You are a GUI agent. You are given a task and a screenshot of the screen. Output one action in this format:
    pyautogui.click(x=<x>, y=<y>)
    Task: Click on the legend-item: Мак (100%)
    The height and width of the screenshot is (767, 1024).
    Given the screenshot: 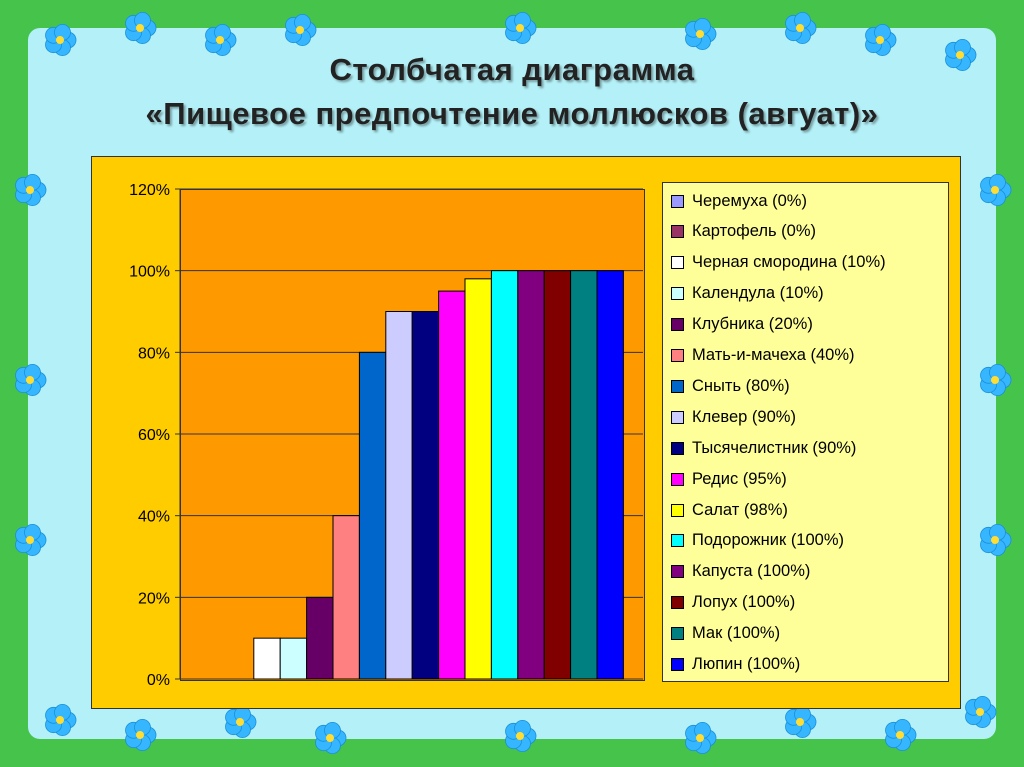 What is the action you would take?
    pyautogui.click(x=725, y=634)
    